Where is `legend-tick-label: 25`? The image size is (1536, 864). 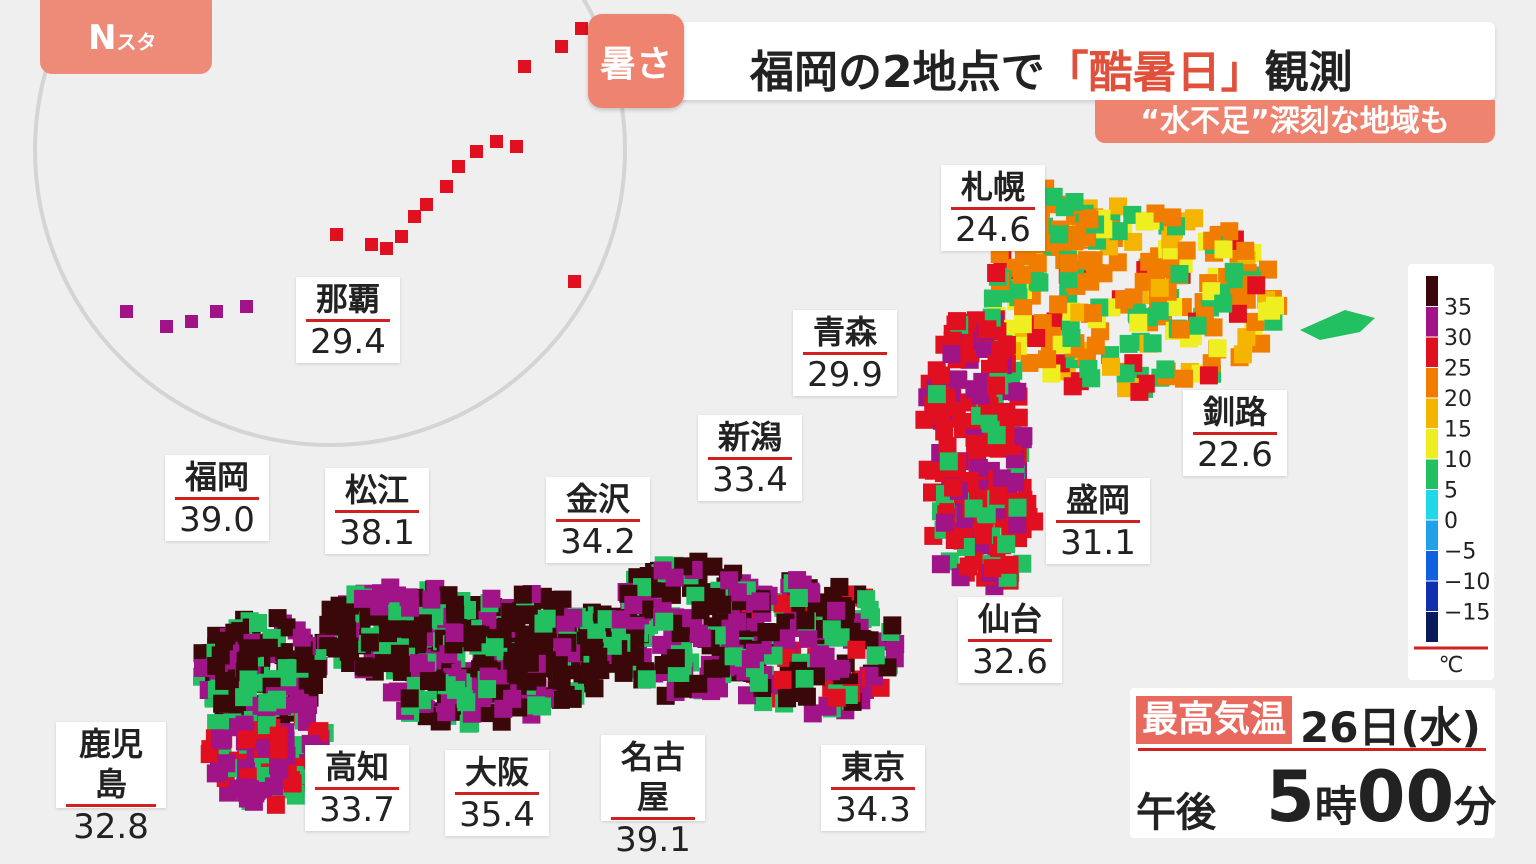
legend-tick-label: 25 is located at coordinates (1458, 369).